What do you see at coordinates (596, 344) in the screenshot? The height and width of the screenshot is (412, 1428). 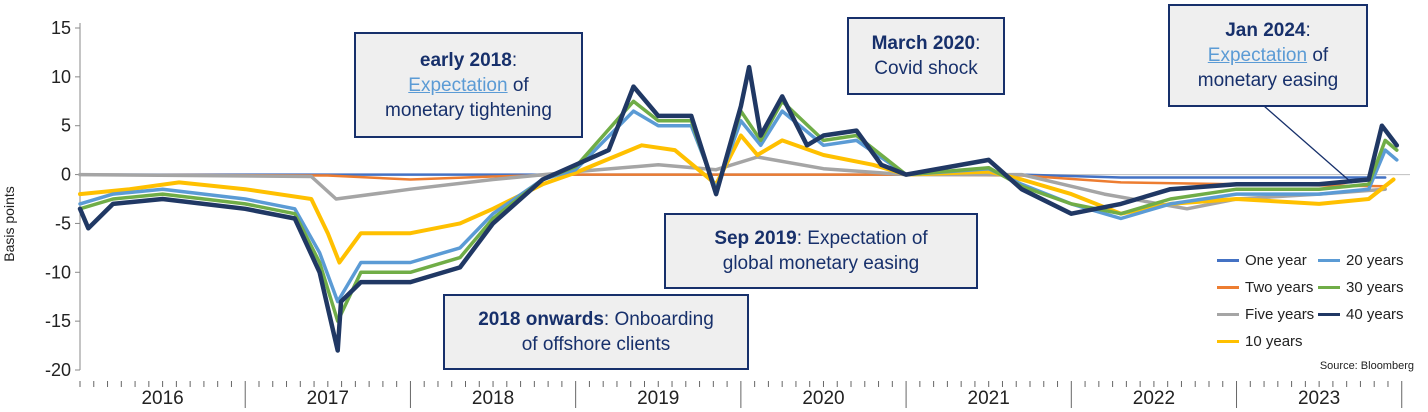 I see `callout-2018-onwards-line2: of offshore clients` at bounding box center [596, 344].